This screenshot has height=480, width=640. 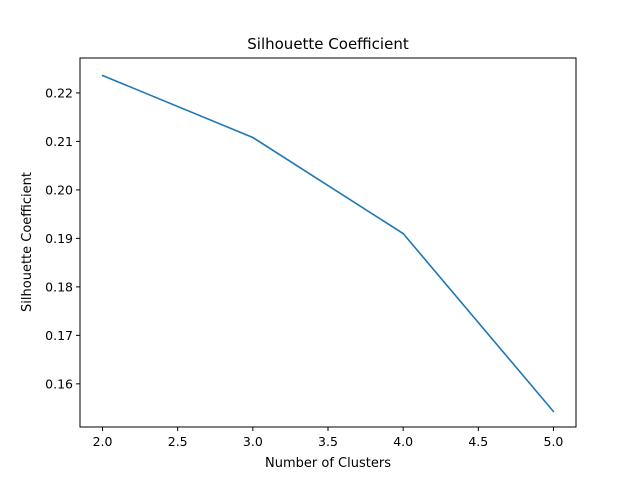 What do you see at coordinates (59, 286) in the screenshot?
I see `y-tick-label: 0.18` at bounding box center [59, 286].